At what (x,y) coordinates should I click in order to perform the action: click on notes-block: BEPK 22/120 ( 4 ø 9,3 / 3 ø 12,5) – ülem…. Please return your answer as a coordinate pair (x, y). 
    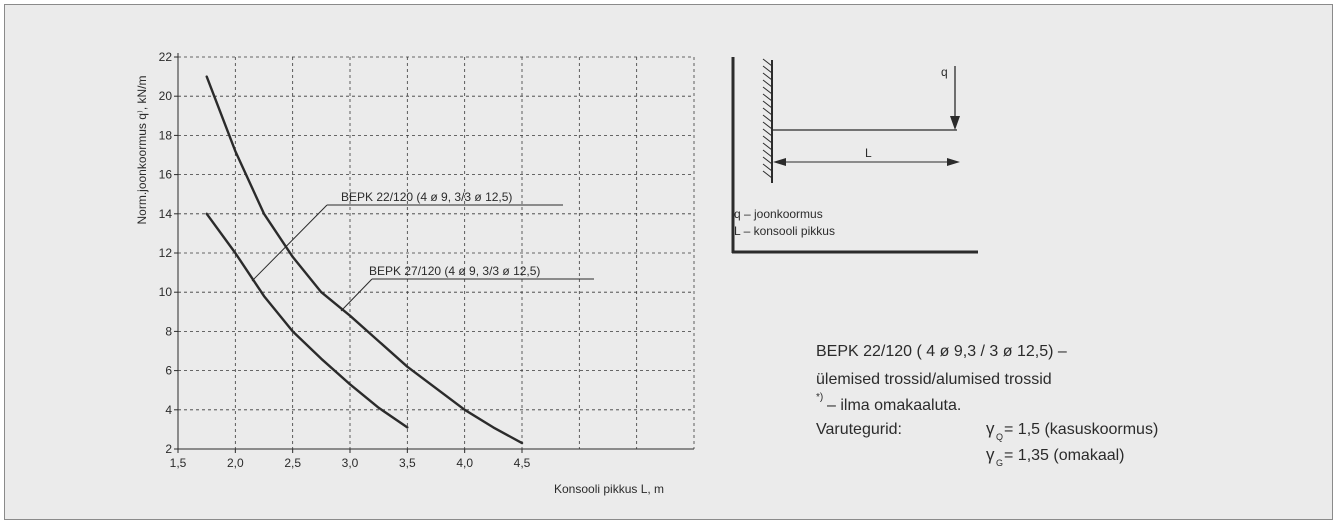
    Looking at the image, I should click on (987, 405).